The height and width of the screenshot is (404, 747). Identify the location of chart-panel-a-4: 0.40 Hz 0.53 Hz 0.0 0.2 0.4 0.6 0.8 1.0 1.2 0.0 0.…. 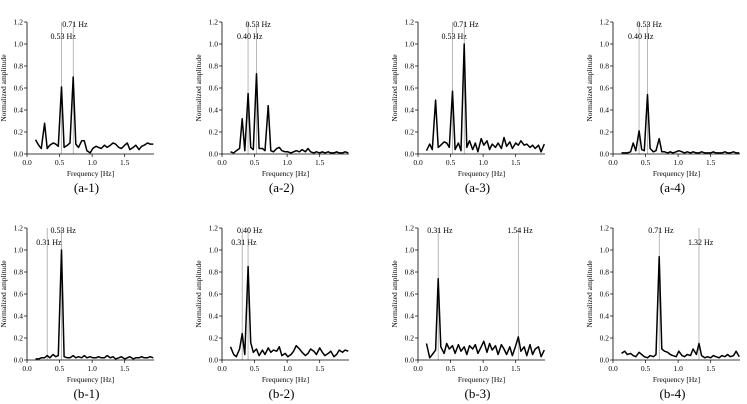
(662, 106).